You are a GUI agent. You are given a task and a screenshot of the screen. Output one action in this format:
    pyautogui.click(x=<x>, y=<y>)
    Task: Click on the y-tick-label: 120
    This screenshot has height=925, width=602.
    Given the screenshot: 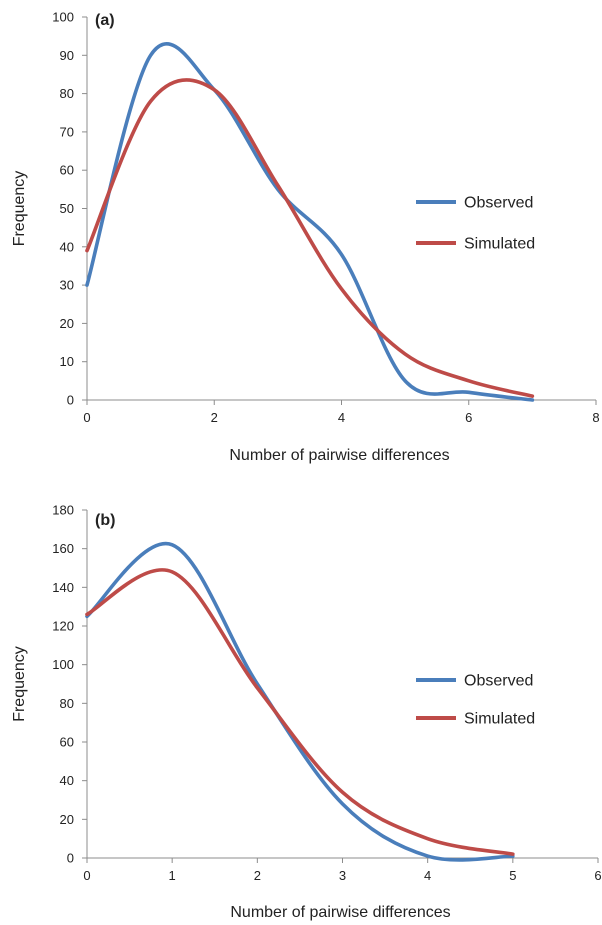 What is the action you would take?
    pyautogui.click(x=63, y=626)
    